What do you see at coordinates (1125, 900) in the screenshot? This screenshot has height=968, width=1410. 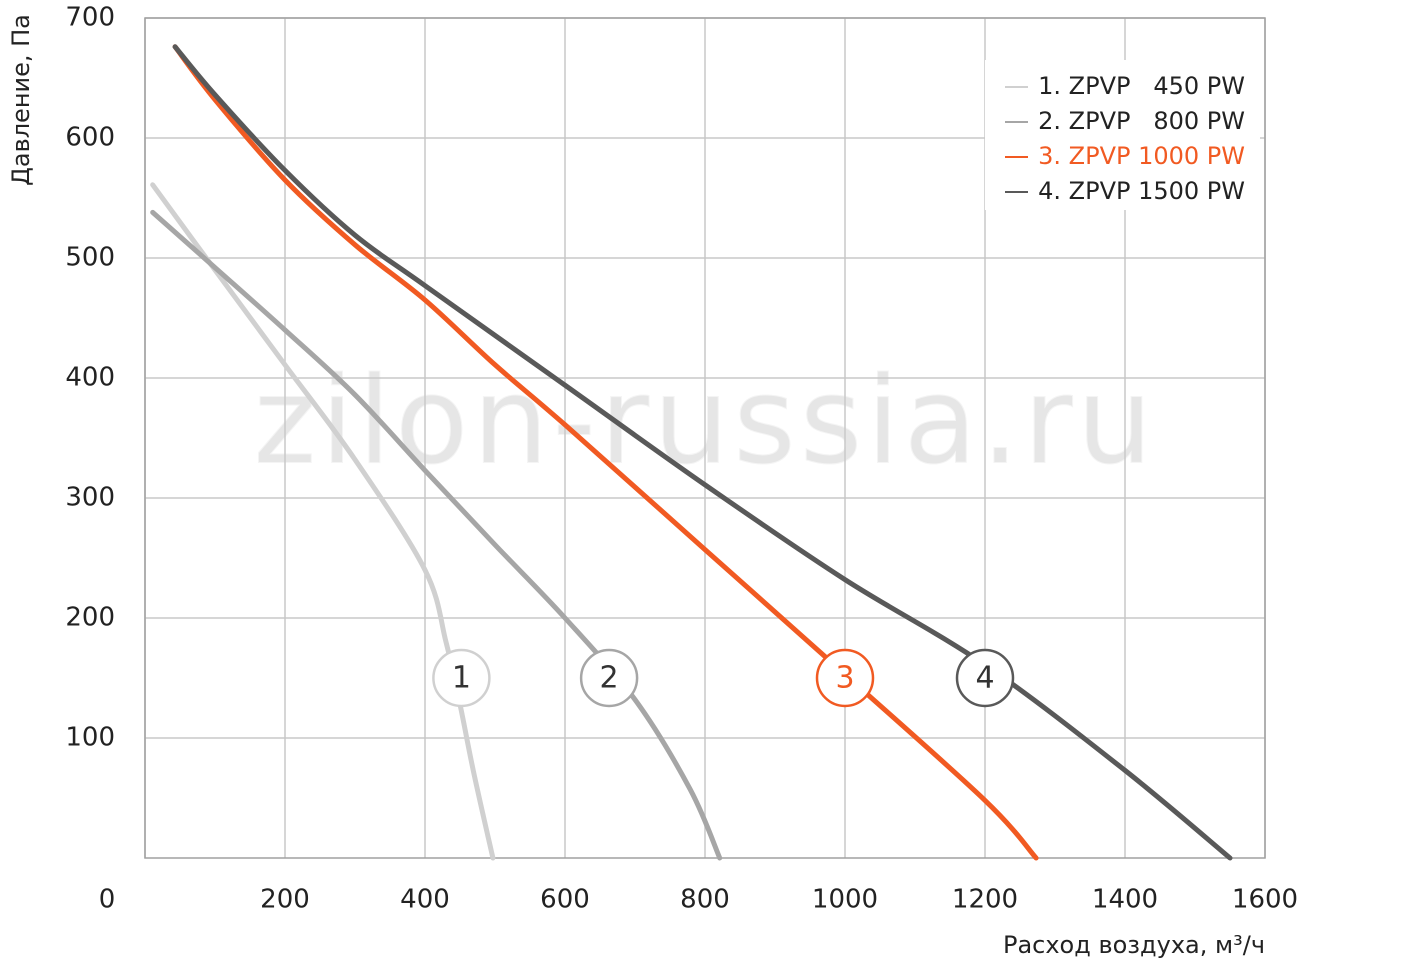 I see `x-tick-label: 1400` at bounding box center [1125, 900].